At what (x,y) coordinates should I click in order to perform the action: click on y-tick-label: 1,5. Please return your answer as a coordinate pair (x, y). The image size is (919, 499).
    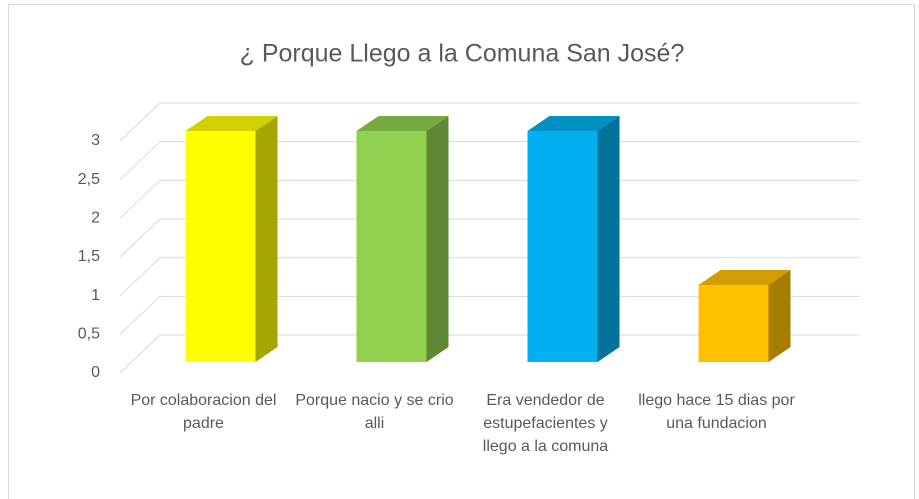
    Looking at the image, I should click on (89, 256).